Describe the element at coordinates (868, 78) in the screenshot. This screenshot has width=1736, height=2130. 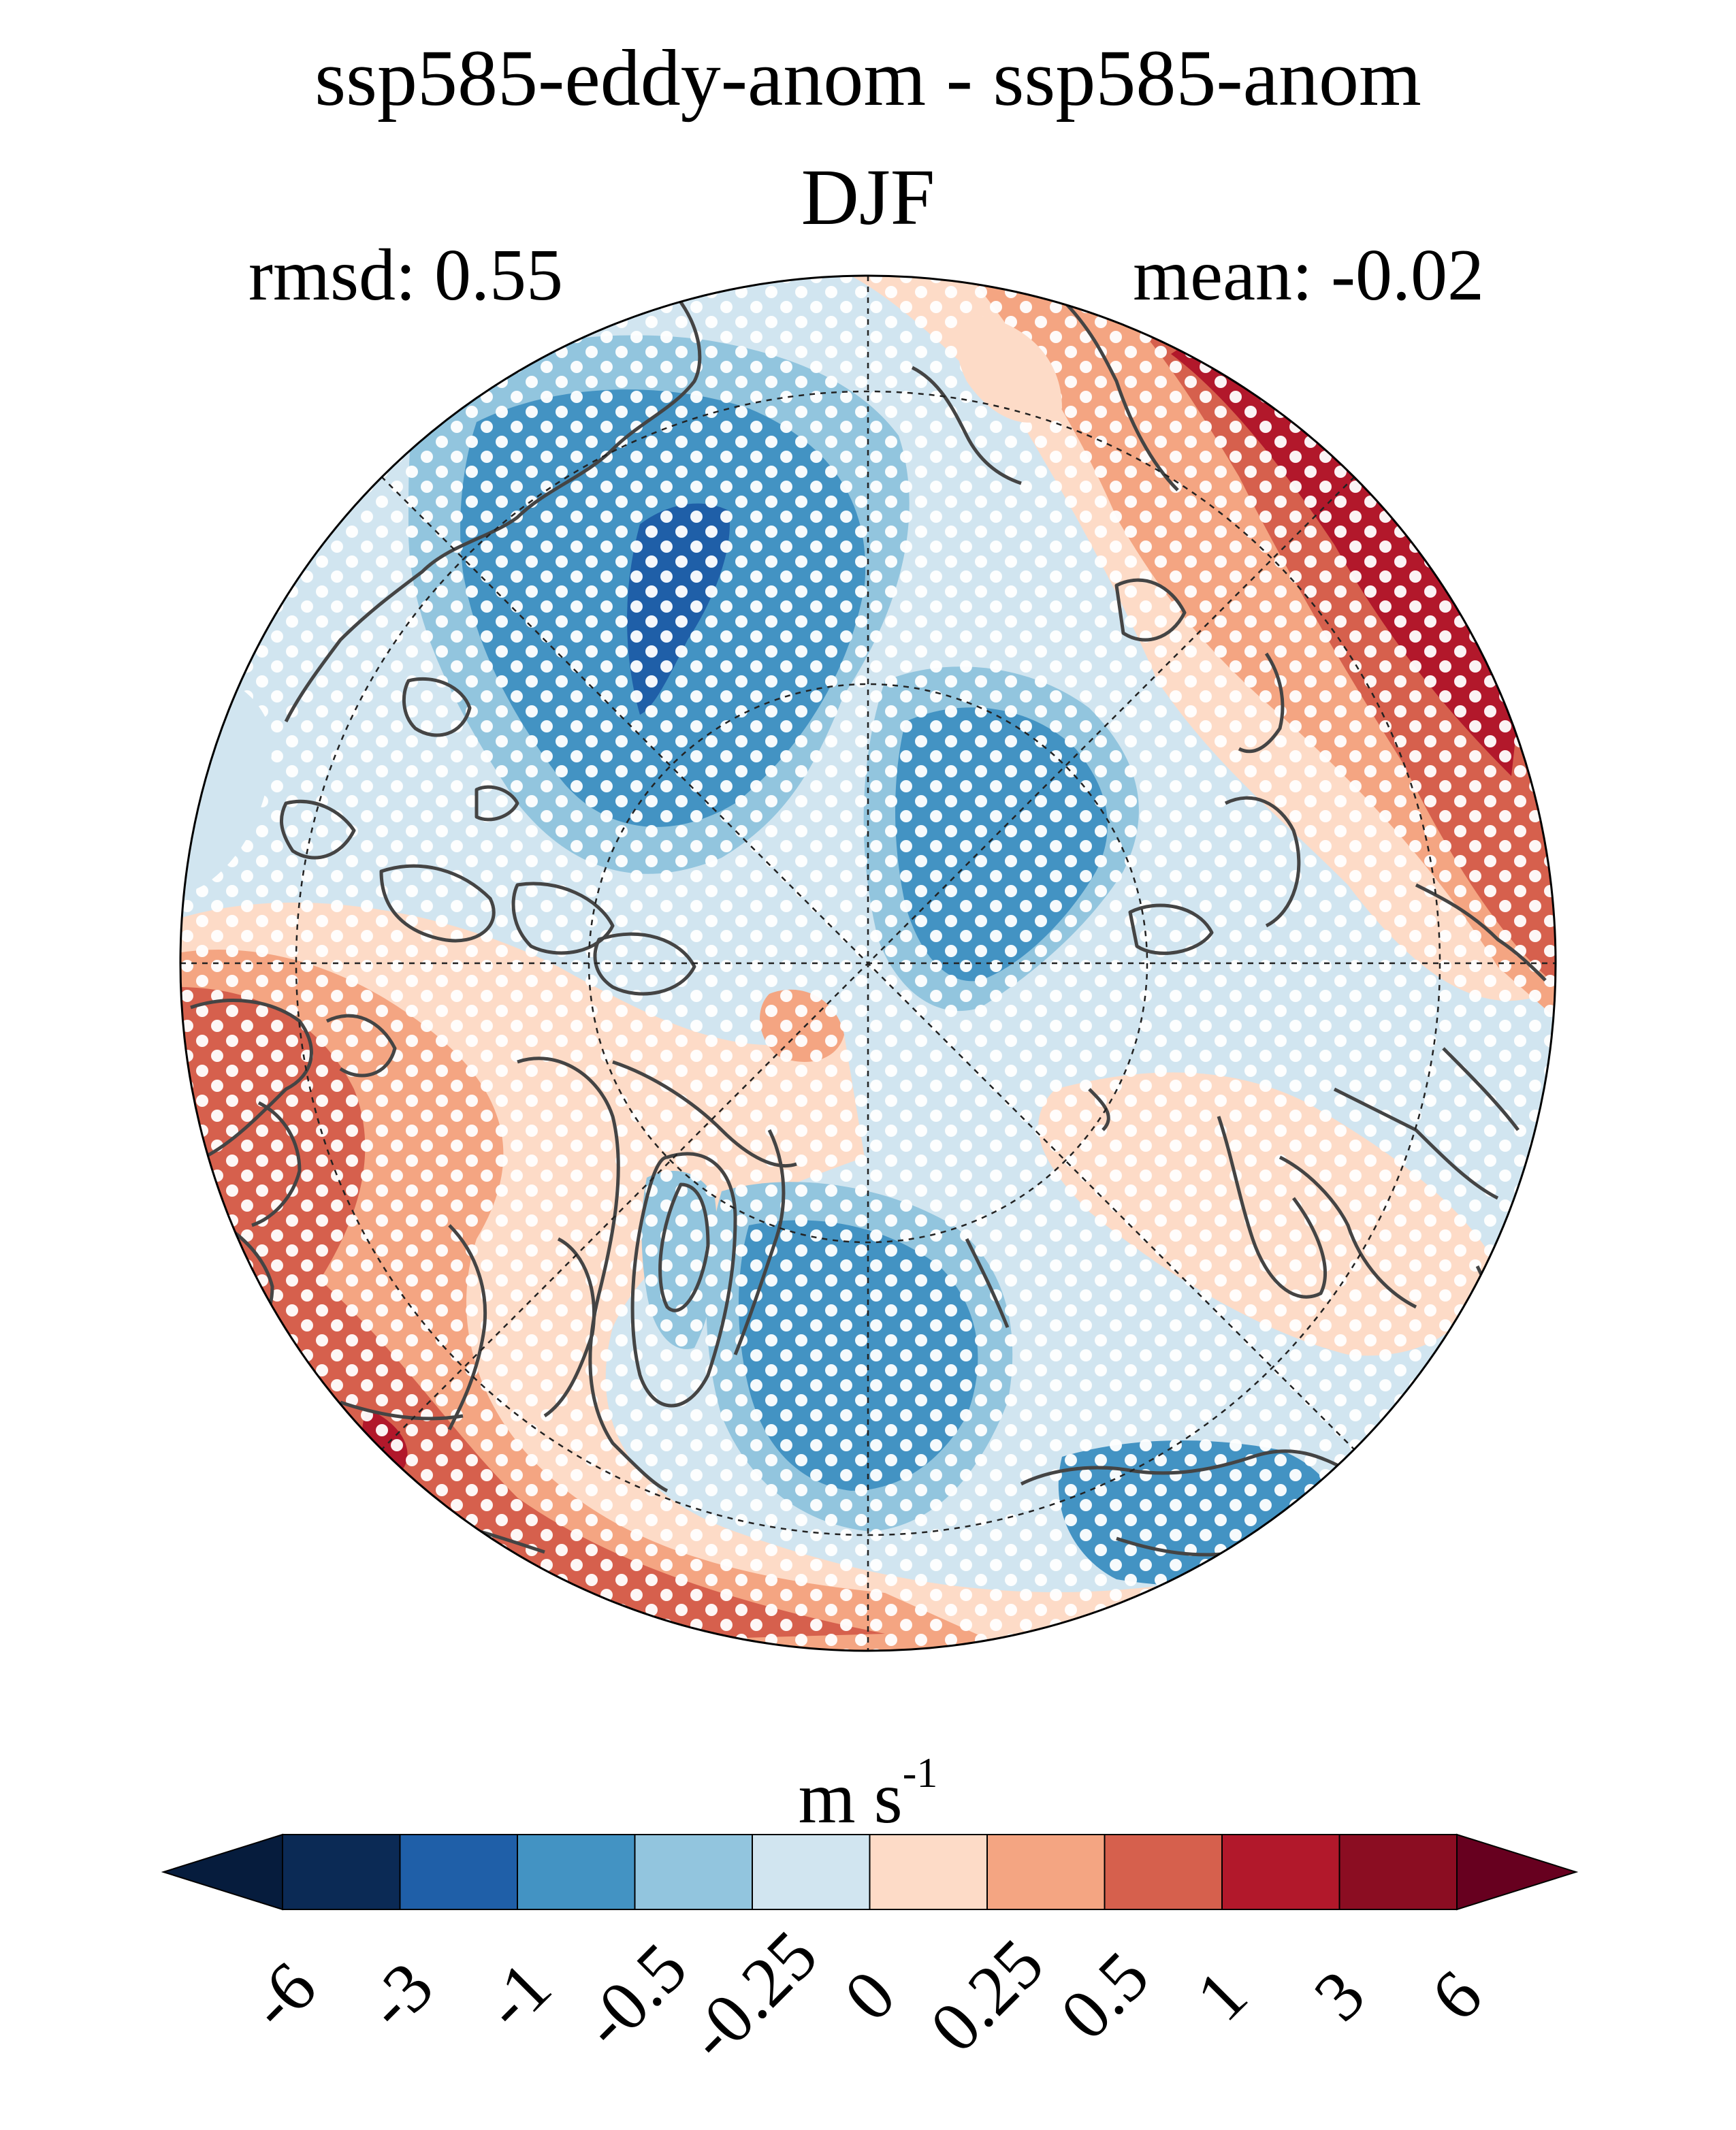
I see `map-title: ssp585-eddy-anom - ssp585-anom` at that location.